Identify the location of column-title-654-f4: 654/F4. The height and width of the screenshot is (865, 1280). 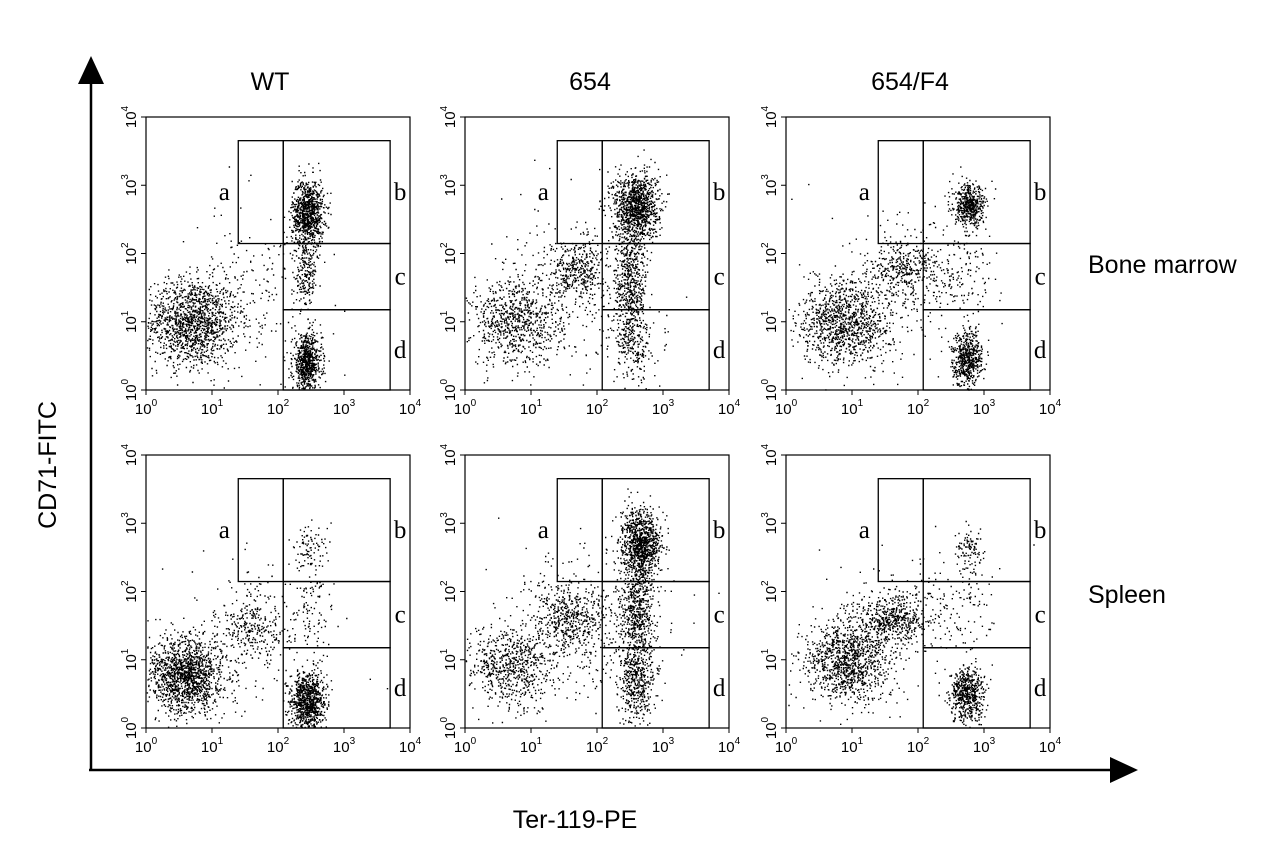
(910, 82).